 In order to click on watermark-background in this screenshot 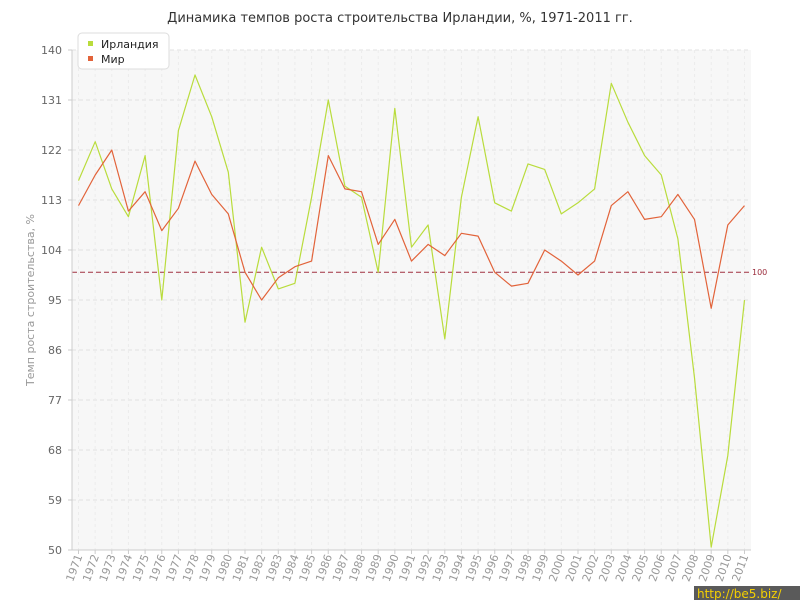, I will do `click(747, 593)`.